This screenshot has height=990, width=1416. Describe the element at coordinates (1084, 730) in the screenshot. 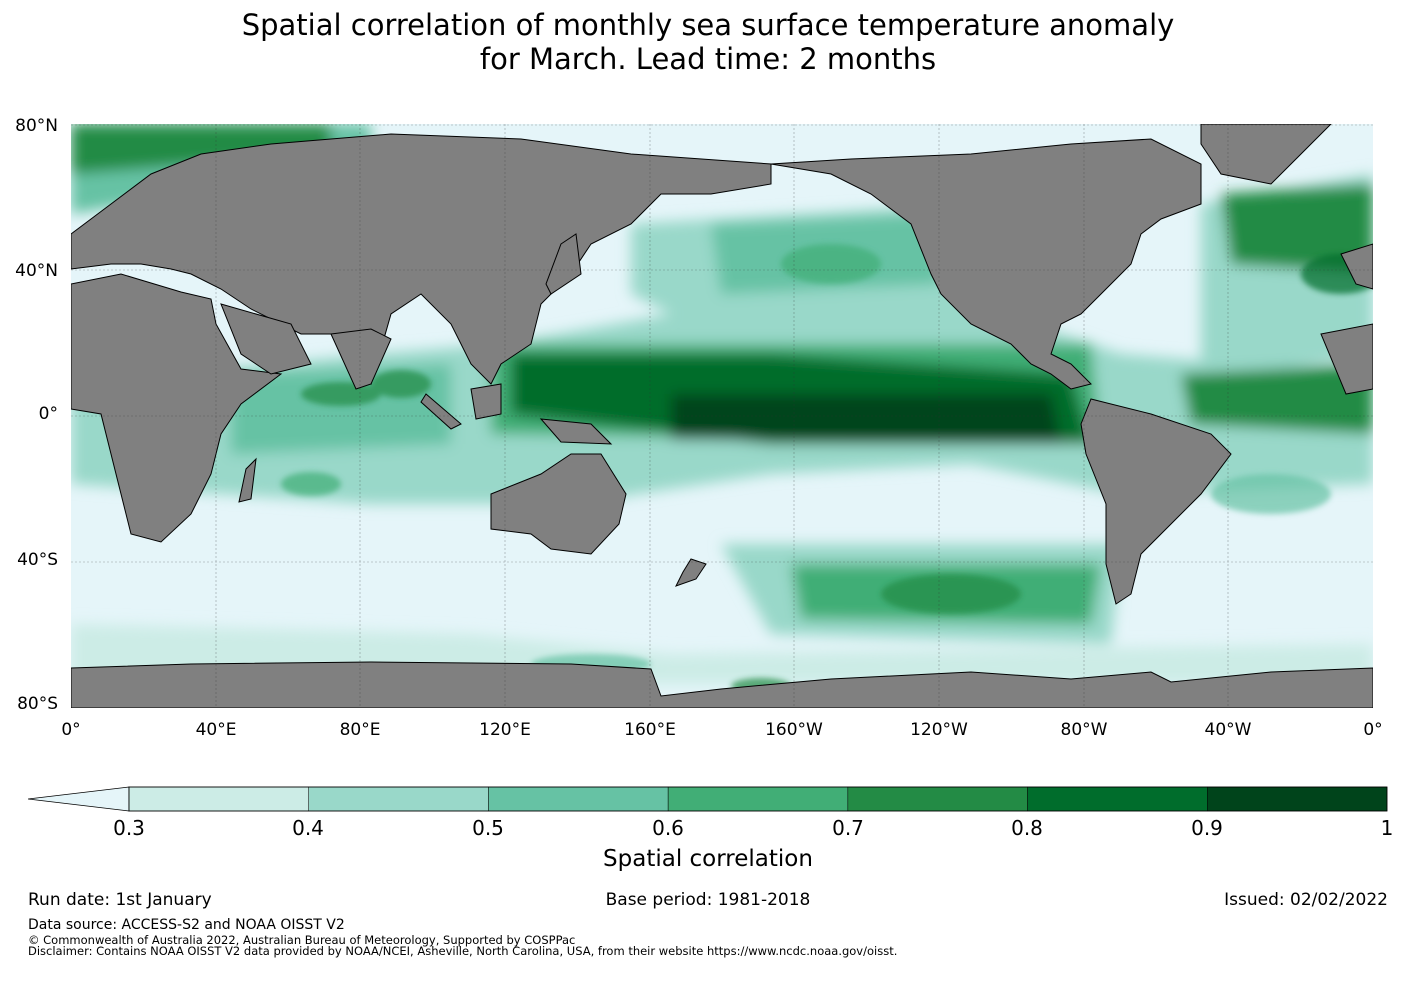

I see `lon-label-80w: 80°W` at that location.